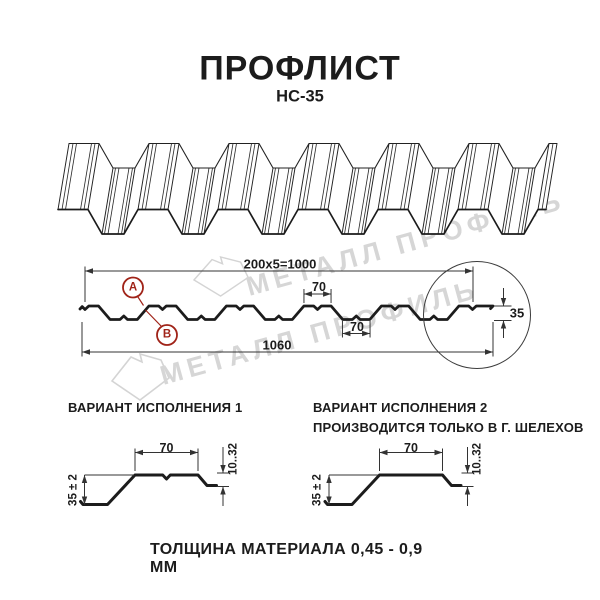 The width and height of the screenshot is (600, 600). What do you see at coordinates (317, 489) in the screenshot?
I see `v2-height-dim-label: 35 ± 2` at bounding box center [317, 489].